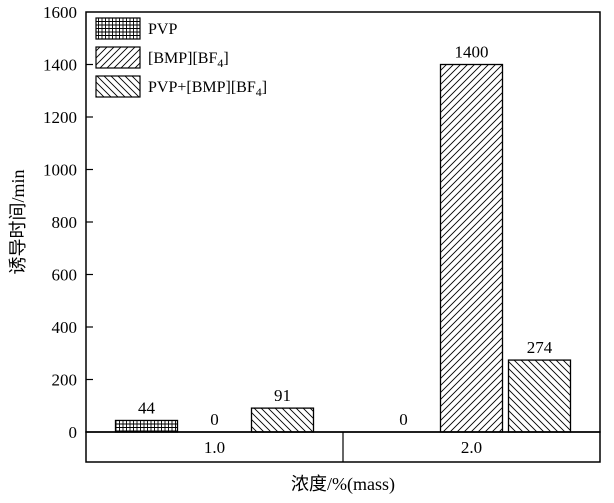 The height and width of the screenshot is (503, 614). Describe the element at coordinates (60, 170) in the screenshot. I see `y-tick-label: 1000` at that location.